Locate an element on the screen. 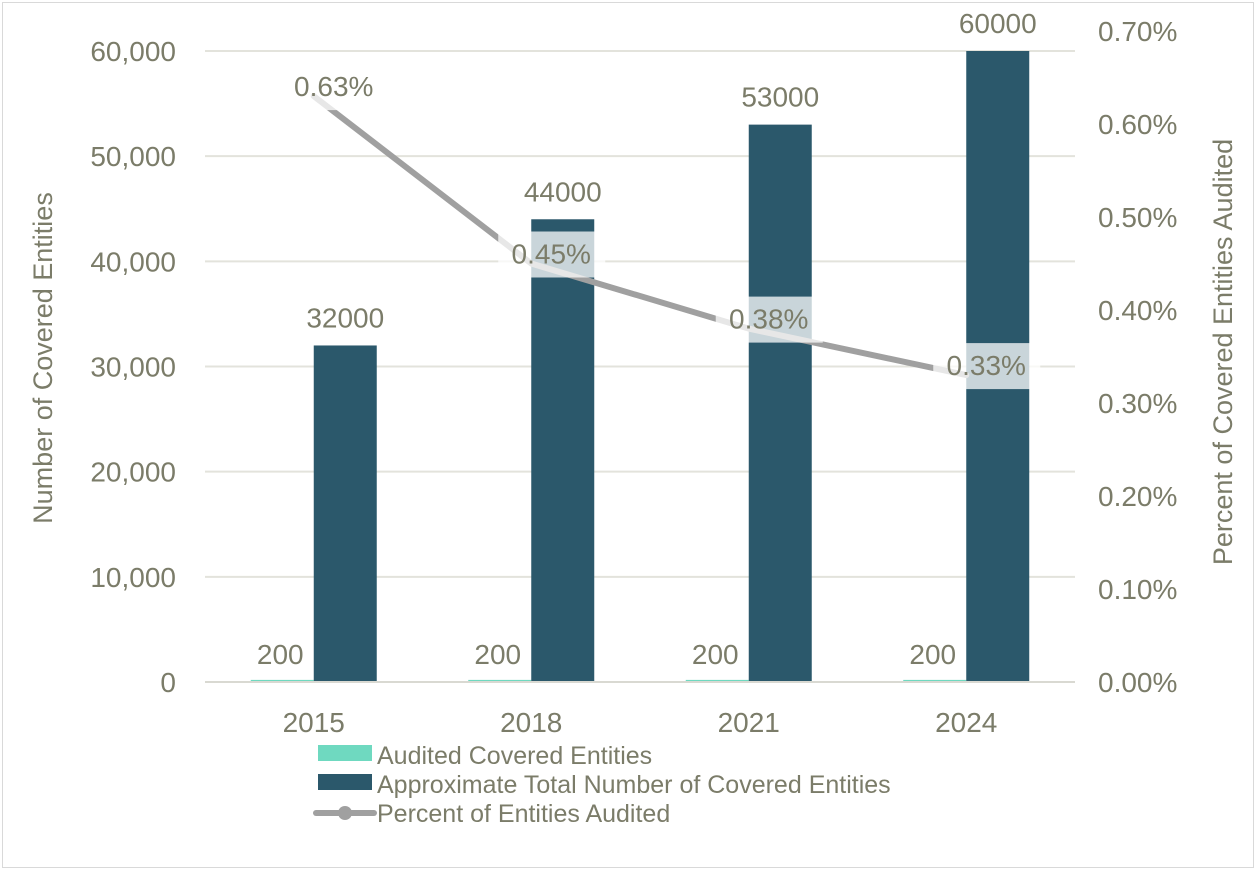 This screenshot has height=874, width=1260. line-data-label: 0.38% is located at coordinates (768, 319).